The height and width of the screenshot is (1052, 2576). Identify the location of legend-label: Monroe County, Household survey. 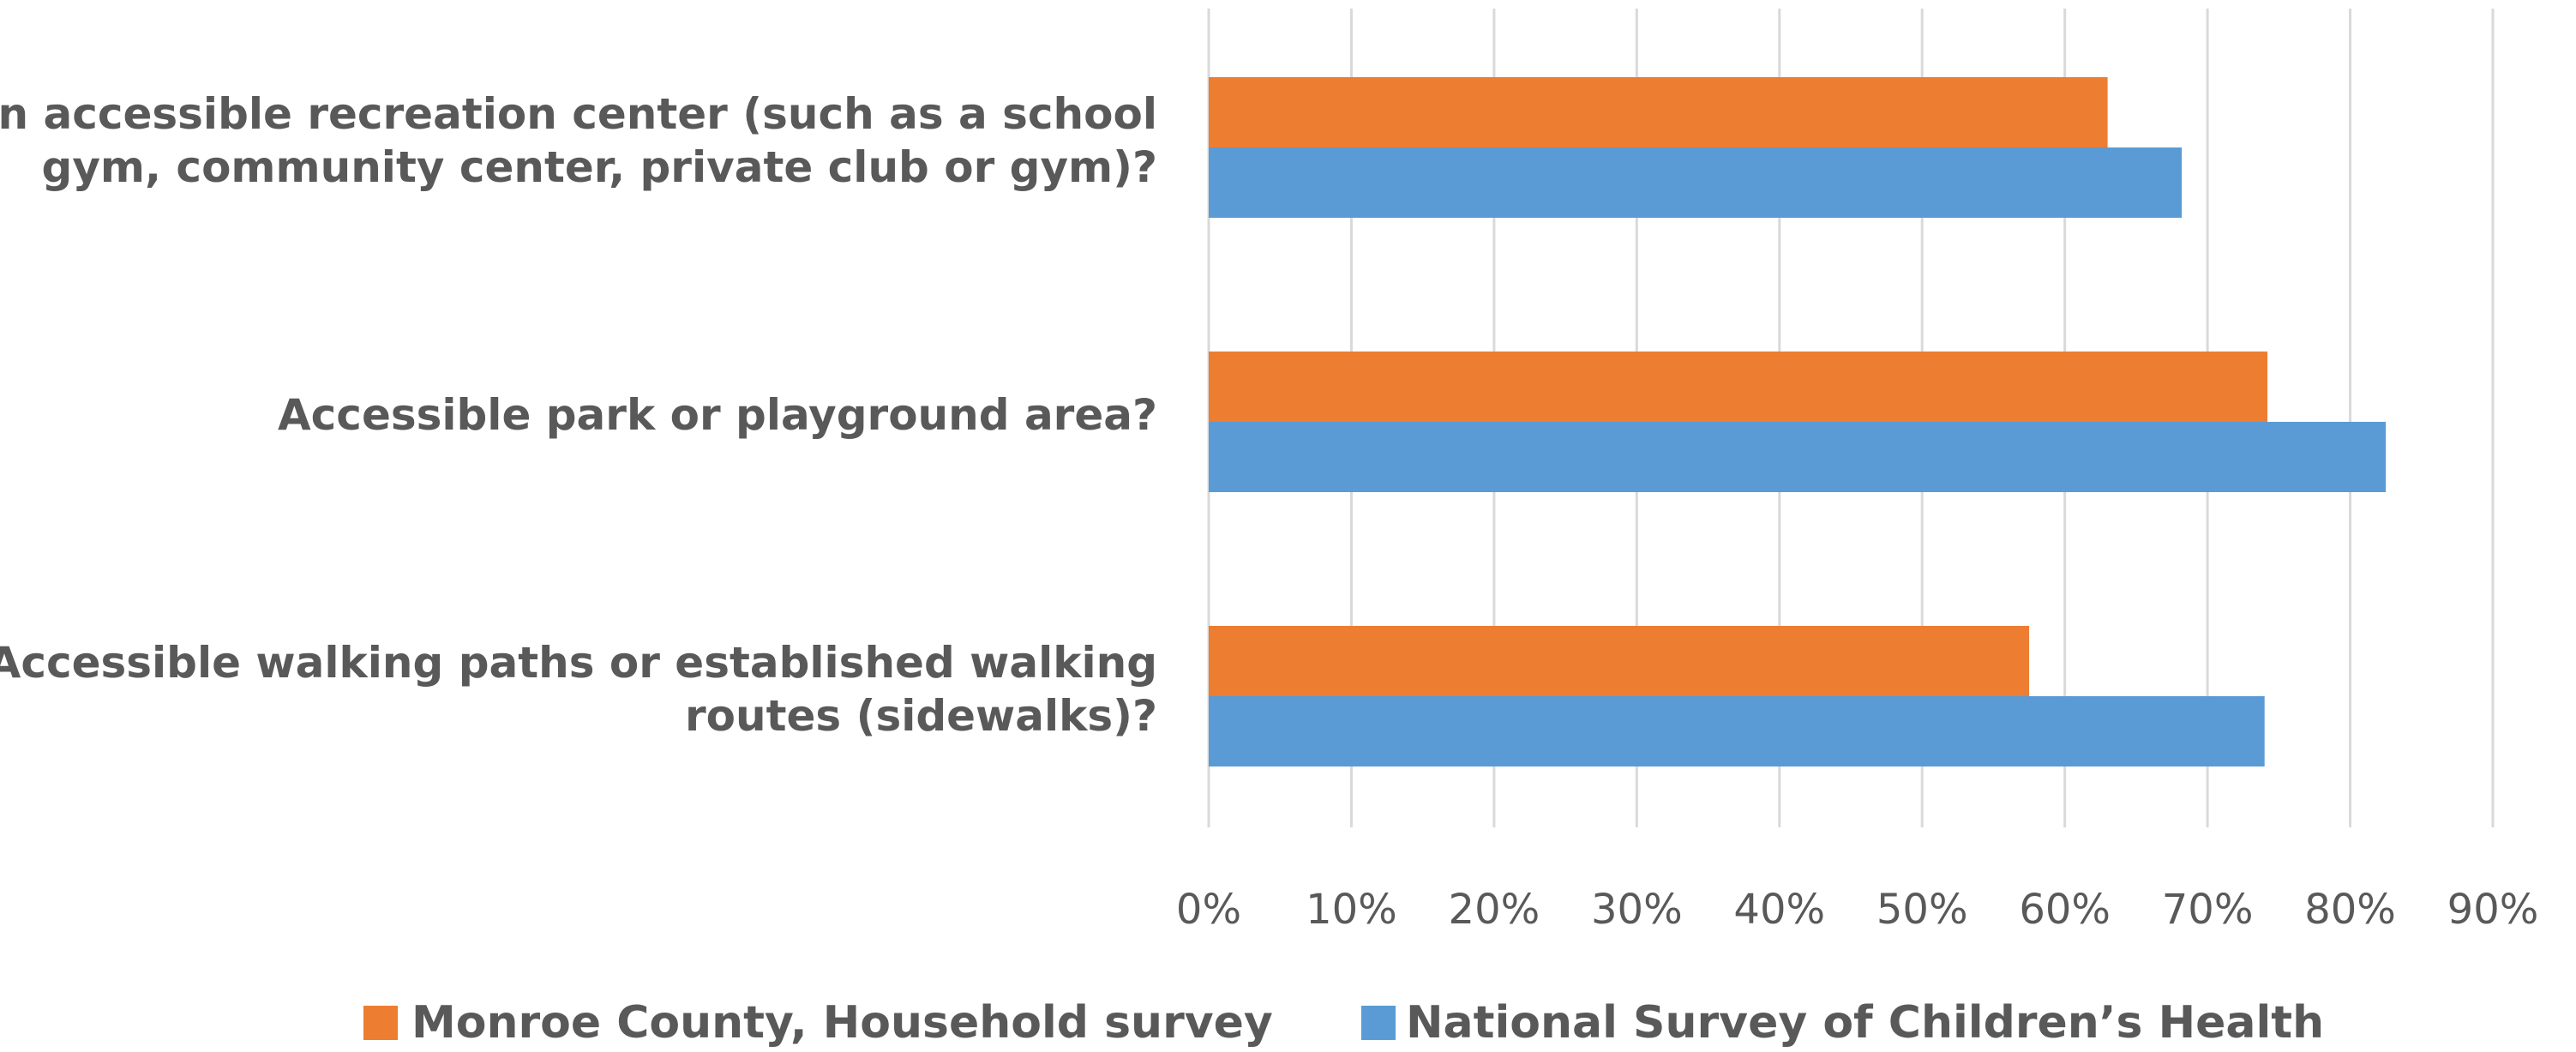
(842, 1023).